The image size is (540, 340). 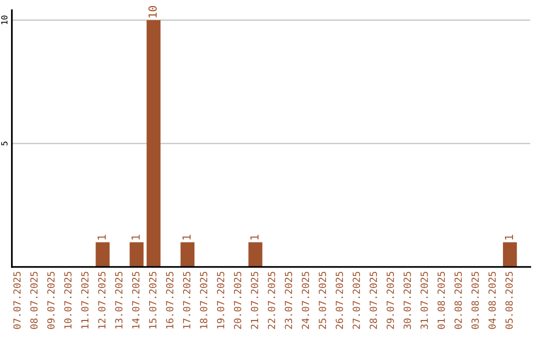 What do you see at coordinates (374, 300) in the screenshot?
I see `x-tick-label: 28.07.2025` at bounding box center [374, 300].